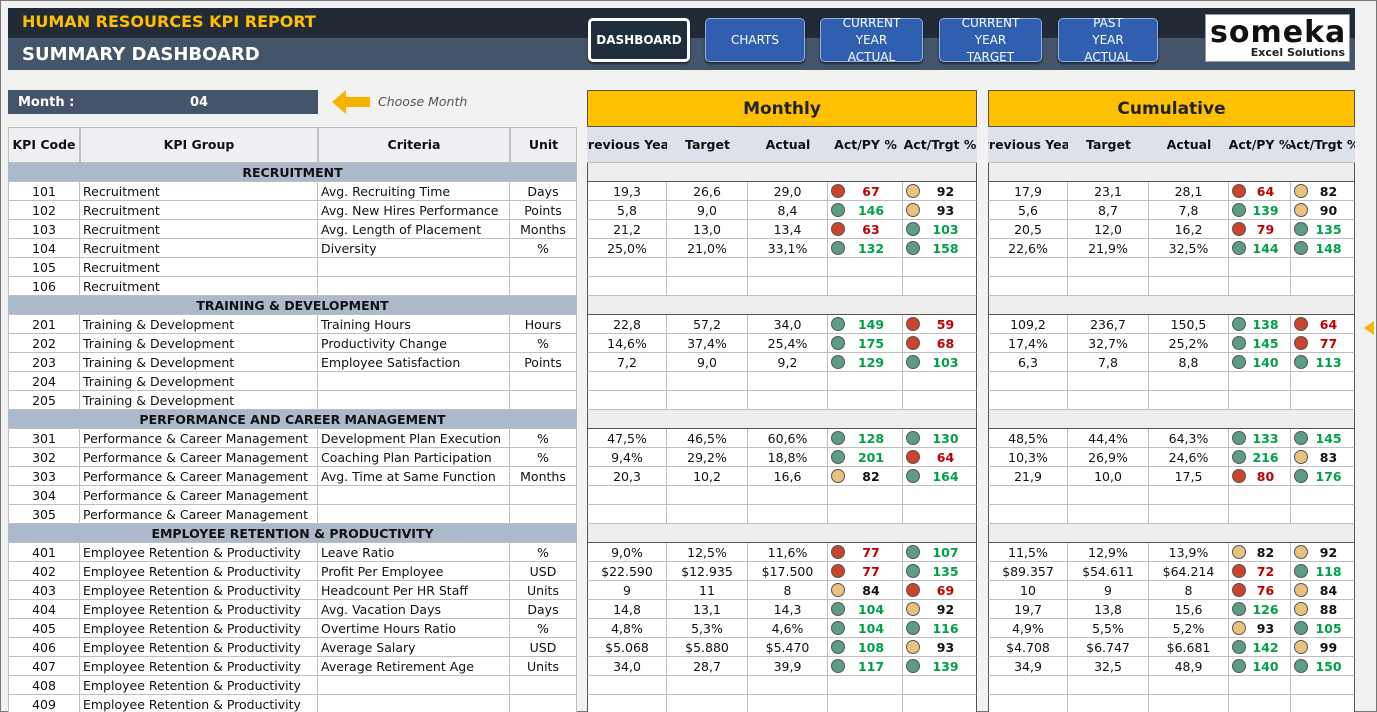 This screenshot has height=712, width=1377. I want to click on cell-monthly: 9,4%, so click(627, 457).